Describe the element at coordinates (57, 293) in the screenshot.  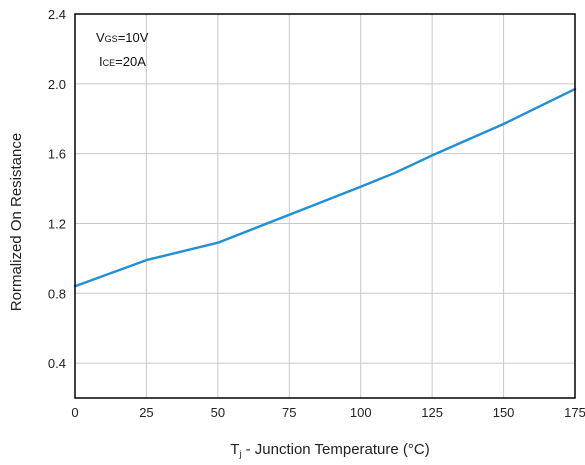
I see `y-tick-label: 0.8` at that location.